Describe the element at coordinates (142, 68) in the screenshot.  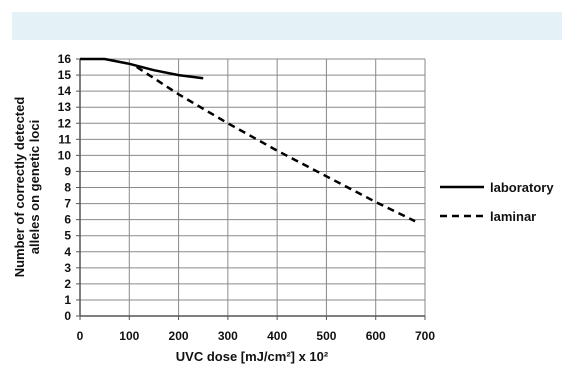
I see `series-line-laboratory` at that location.